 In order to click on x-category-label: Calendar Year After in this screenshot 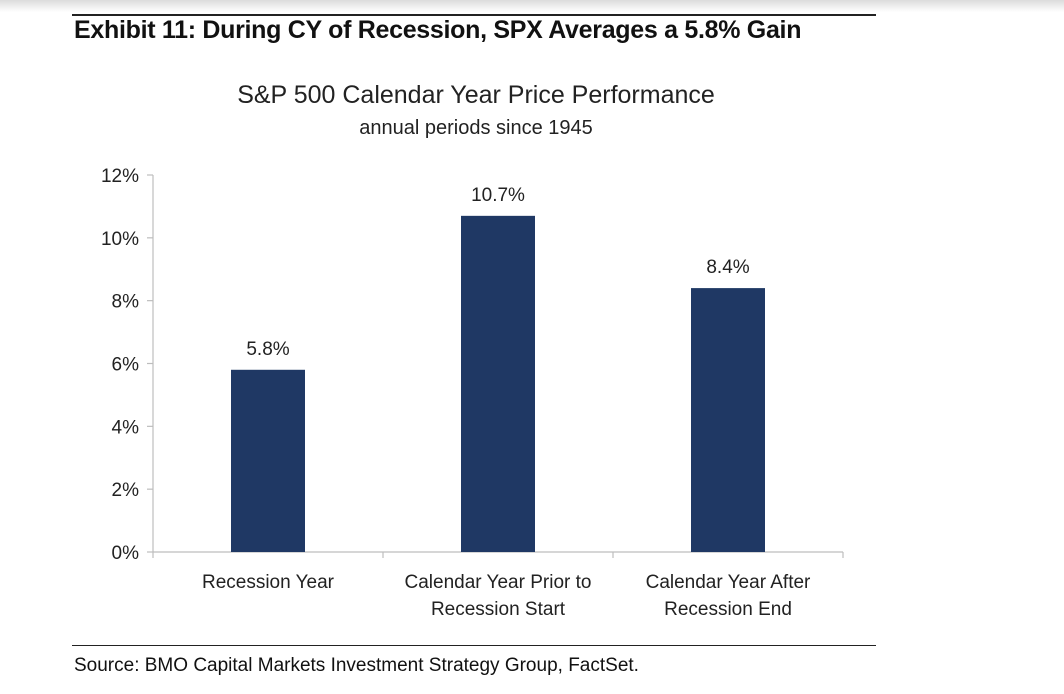, I will do `click(728, 582)`.